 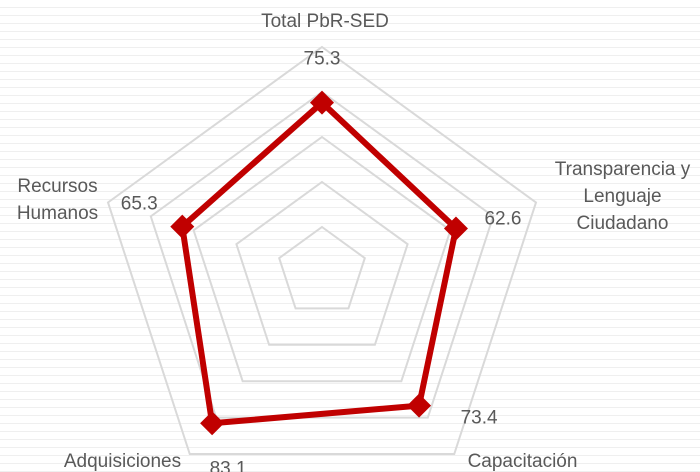 What do you see at coordinates (228, 465) in the screenshot?
I see `data-label: 83.1` at bounding box center [228, 465].